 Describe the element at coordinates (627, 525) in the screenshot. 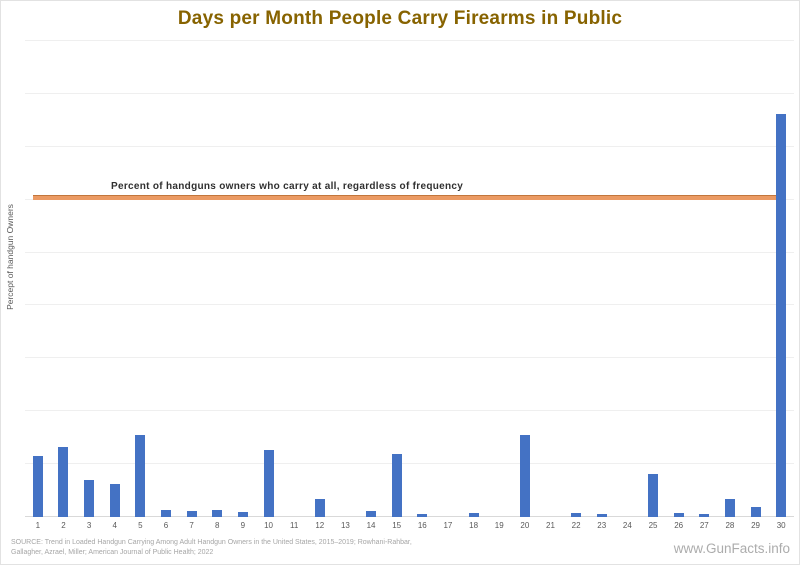

I see `x-tick-label: 24` at that location.